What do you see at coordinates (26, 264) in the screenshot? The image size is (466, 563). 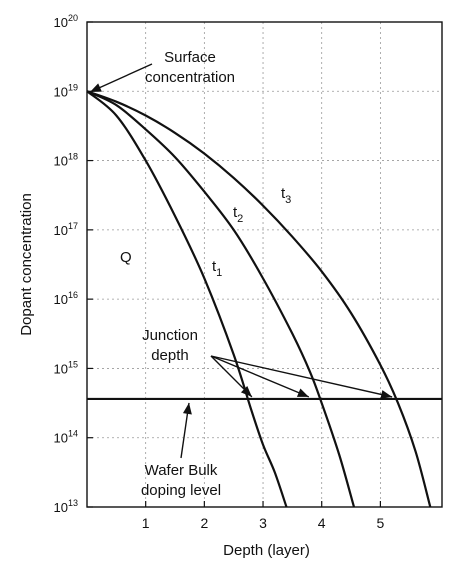 I see `y-axis-label: Dopant concentration` at bounding box center [26, 264].